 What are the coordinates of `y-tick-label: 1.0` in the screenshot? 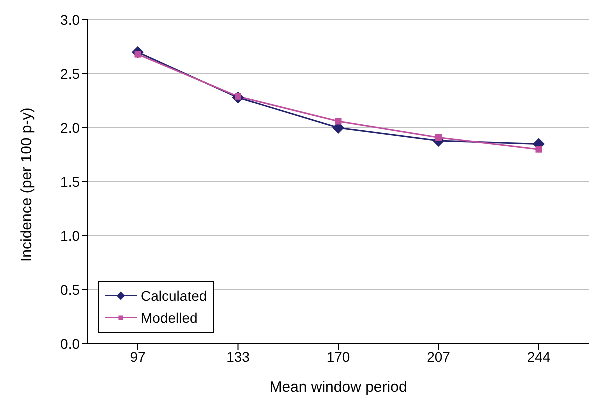 It's located at (70, 236).